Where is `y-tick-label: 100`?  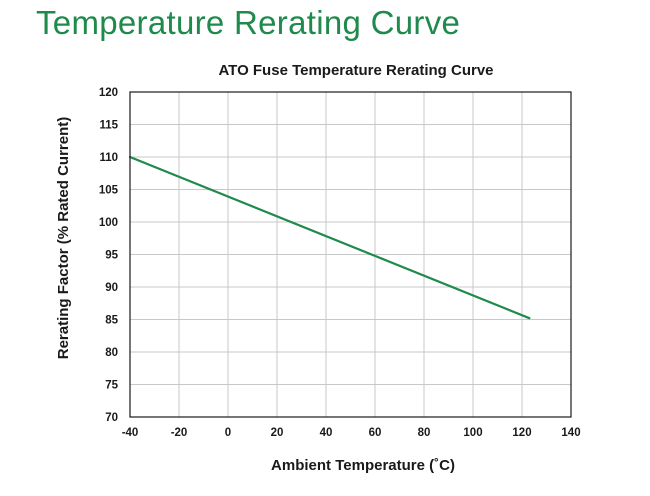
y-tick-label: 100 is located at coordinates (108, 223).